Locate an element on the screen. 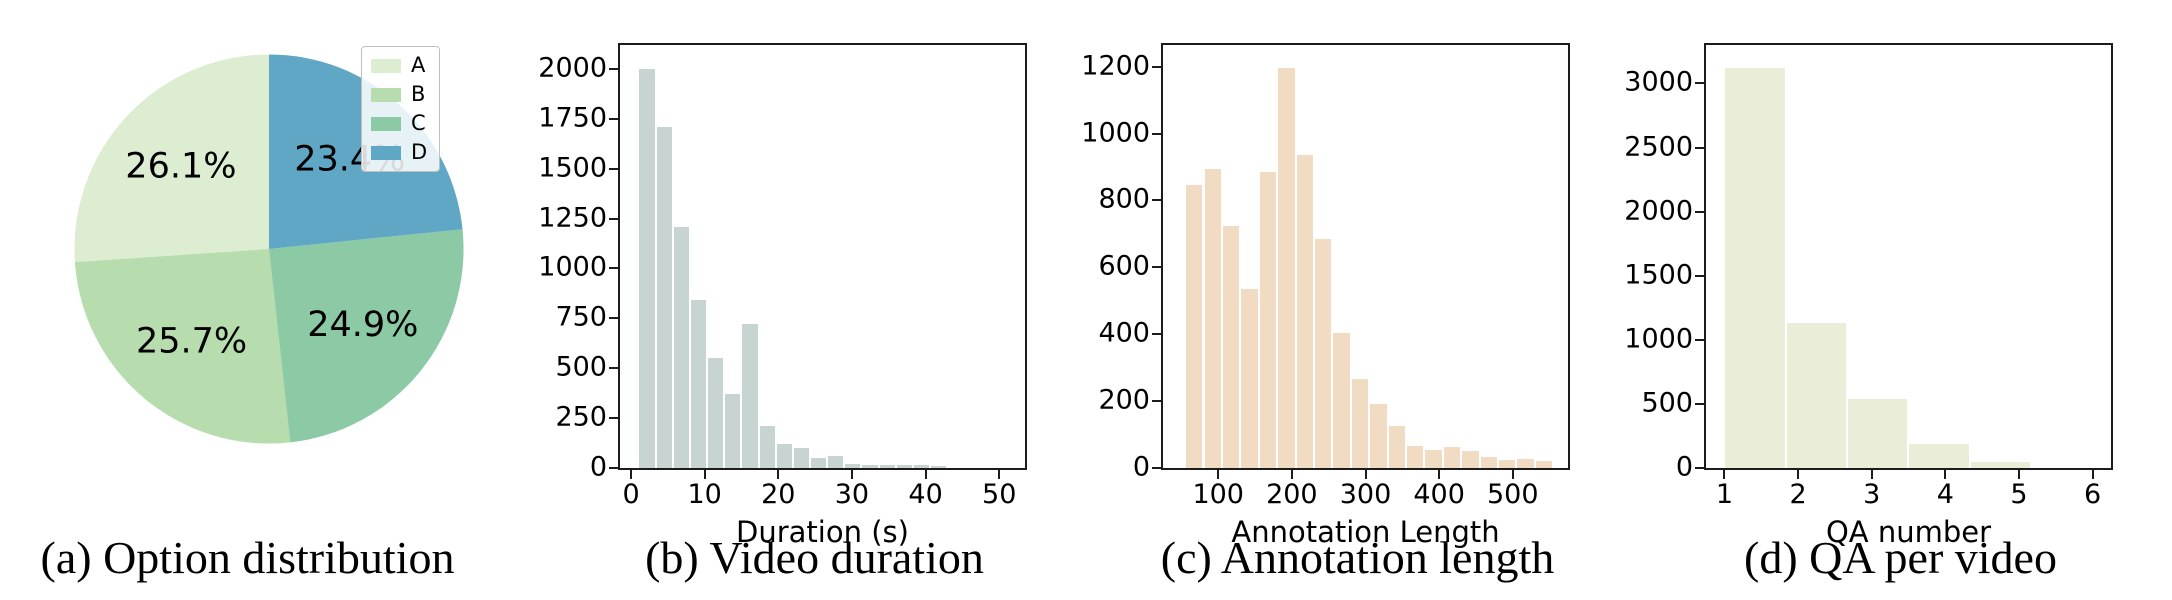 This screenshot has width=2172, height=600. caption-option-distribution: (a) Option distribution is located at coordinates (247, 557).